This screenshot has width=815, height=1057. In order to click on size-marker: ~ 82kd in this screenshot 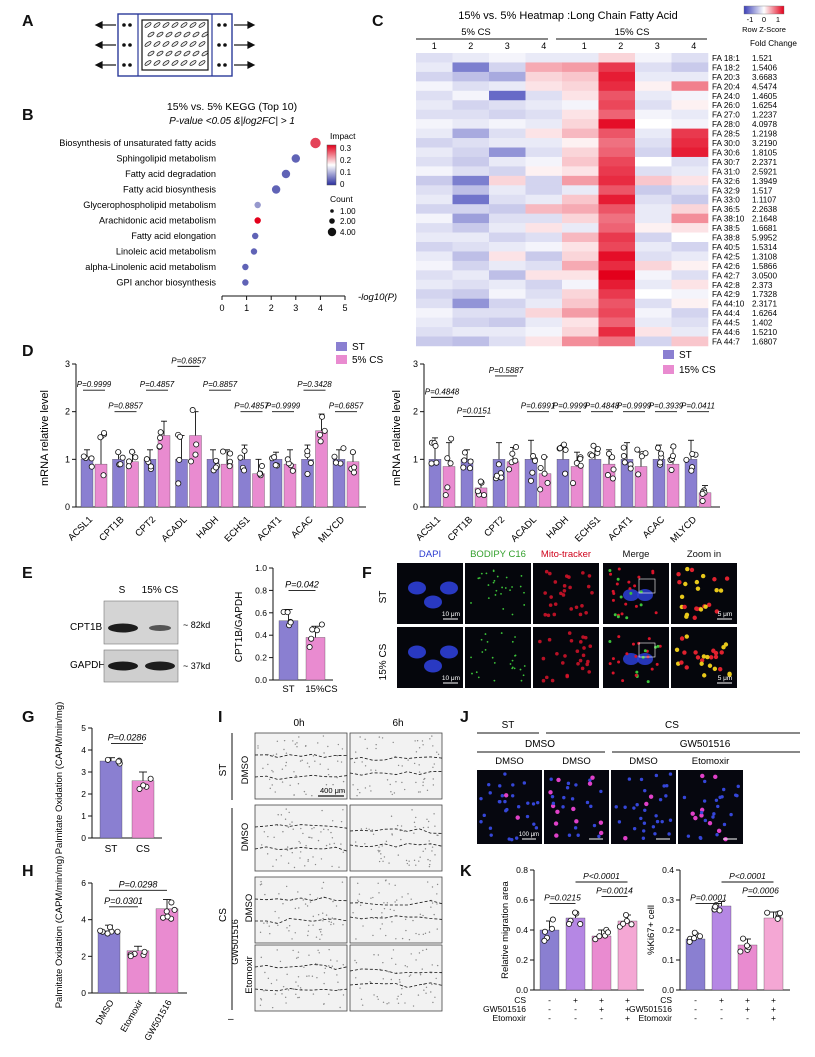, I will do `click(196, 625)`.